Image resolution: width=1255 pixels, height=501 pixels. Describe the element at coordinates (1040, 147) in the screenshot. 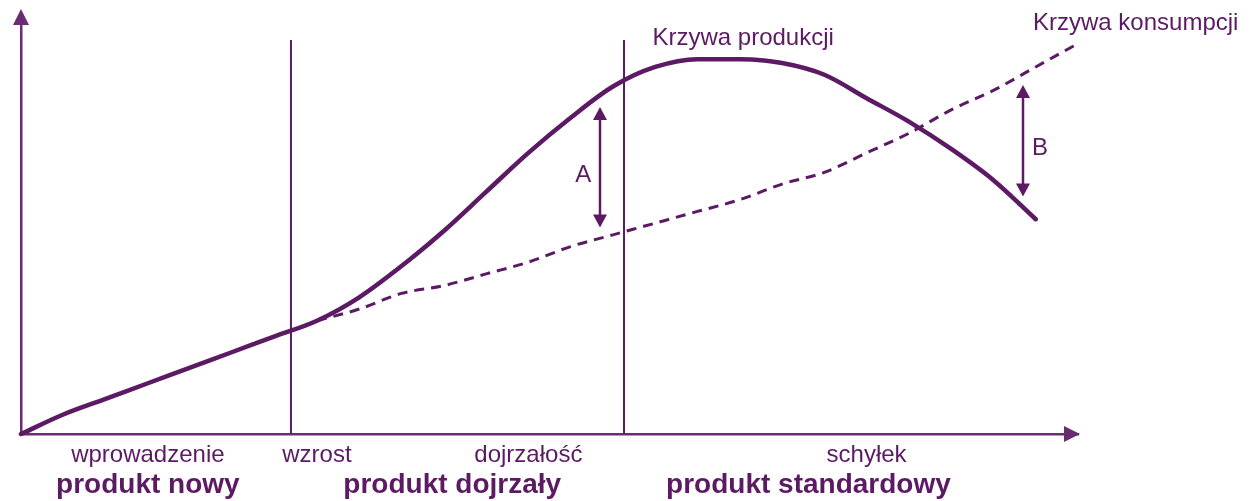

I see `annotation: B` at that location.